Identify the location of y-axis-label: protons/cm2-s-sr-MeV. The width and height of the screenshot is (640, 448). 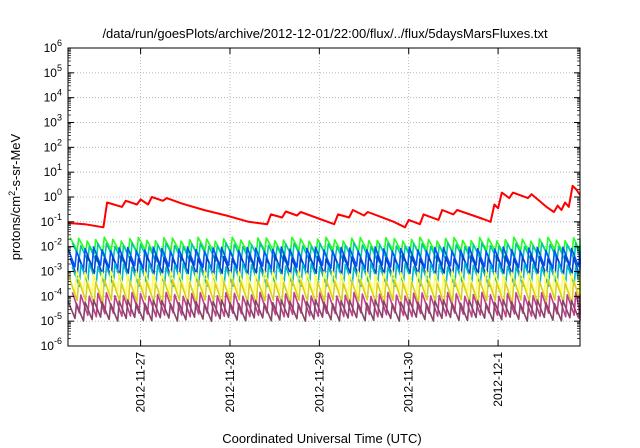
(15, 196).